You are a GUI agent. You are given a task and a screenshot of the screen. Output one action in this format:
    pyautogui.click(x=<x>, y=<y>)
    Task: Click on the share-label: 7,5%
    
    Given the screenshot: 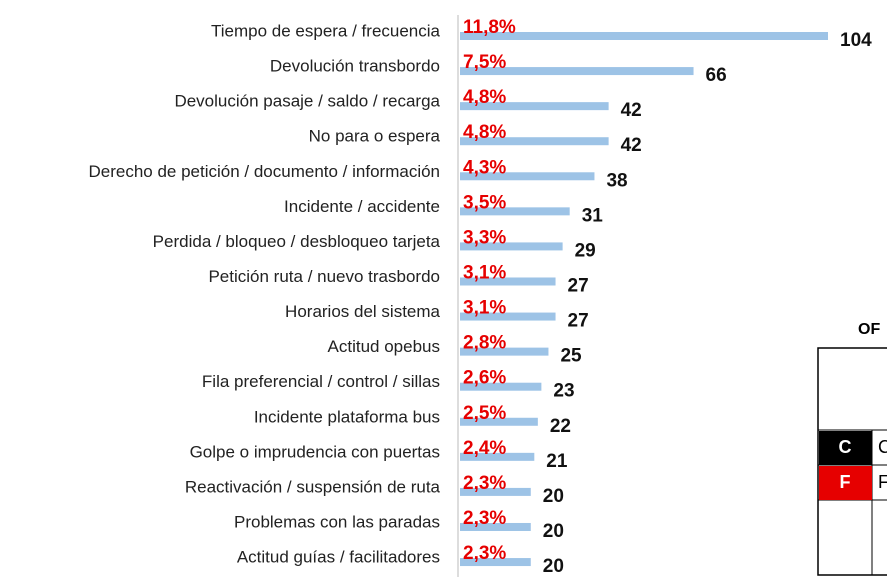 What is the action you would take?
    pyautogui.click(x=484, y=62)
    